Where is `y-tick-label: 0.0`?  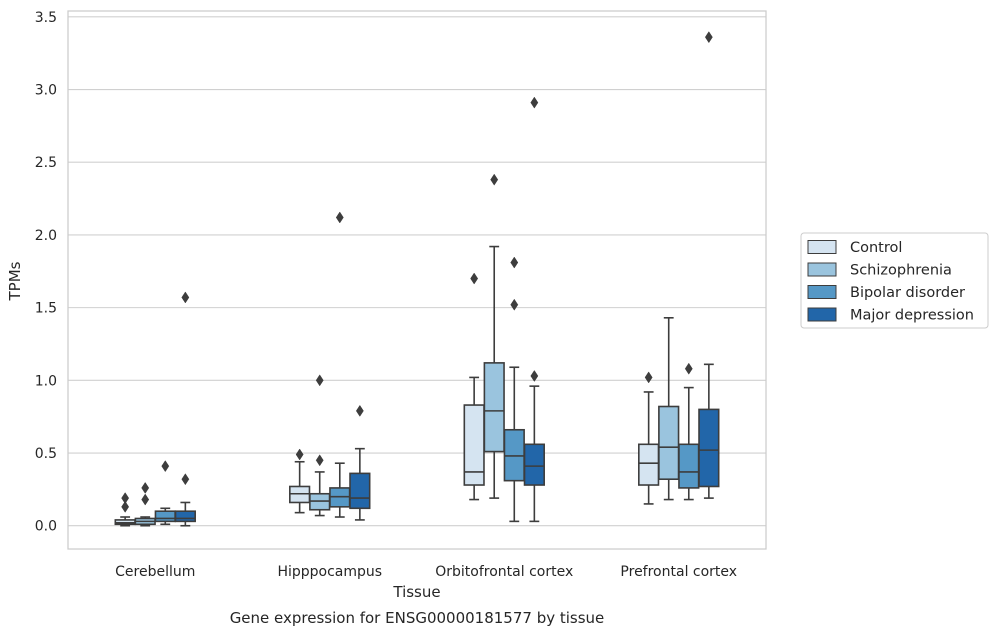 y-tick-label: 0.0 is located at coordinates (46, 527).